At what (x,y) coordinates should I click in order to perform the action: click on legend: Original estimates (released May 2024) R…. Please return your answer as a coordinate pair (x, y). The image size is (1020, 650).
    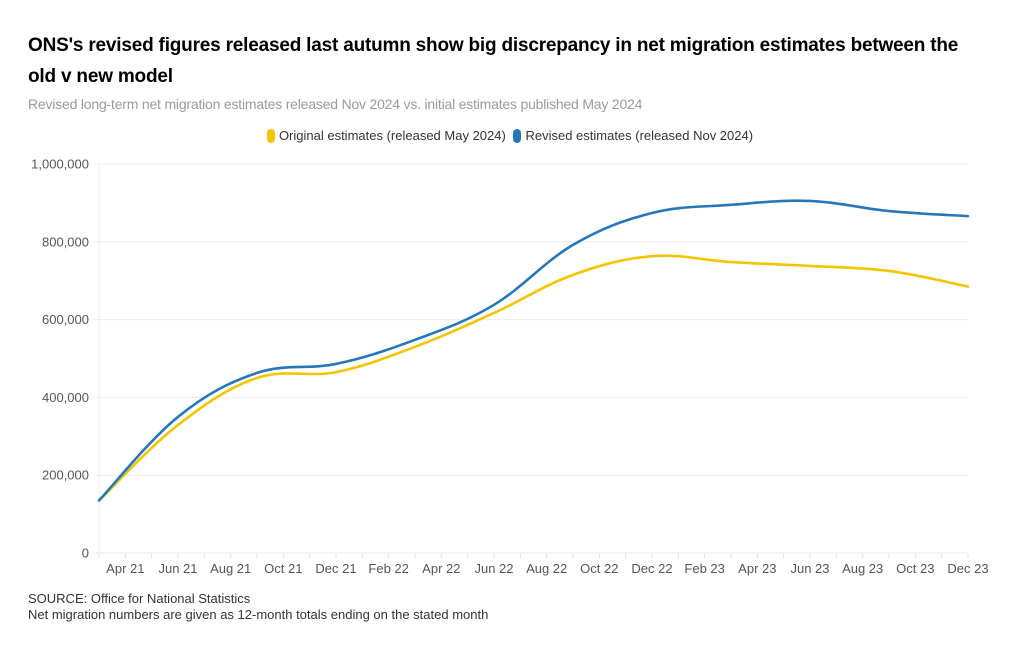
    Looking at the image, I should click on (510, 137).